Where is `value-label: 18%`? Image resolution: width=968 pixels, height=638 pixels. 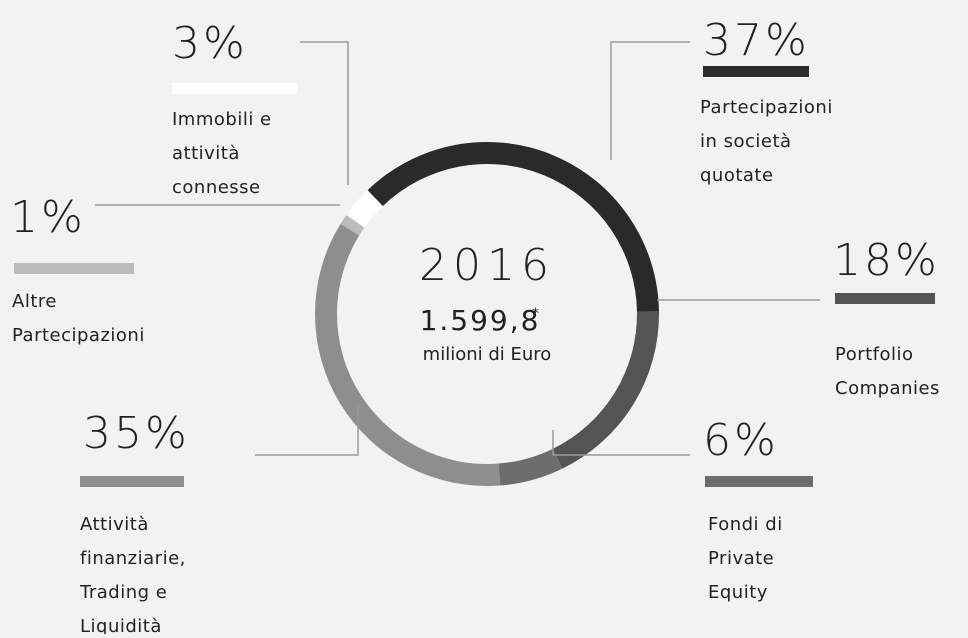
value-label: 18% is located at coordinates (886, 260).